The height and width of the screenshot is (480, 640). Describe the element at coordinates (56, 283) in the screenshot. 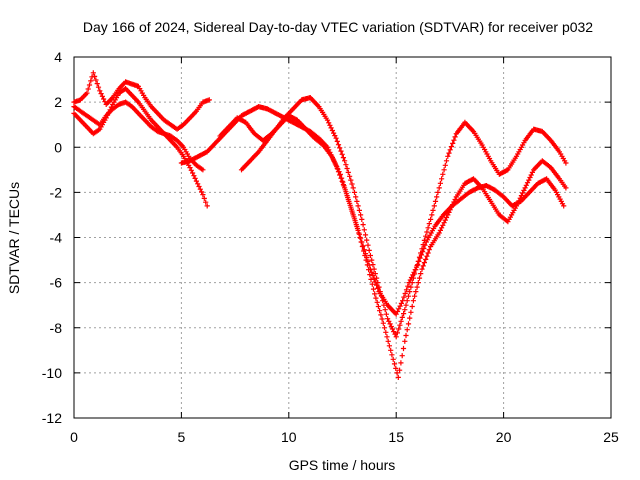

I see `y-tick-label: -6` at that location.